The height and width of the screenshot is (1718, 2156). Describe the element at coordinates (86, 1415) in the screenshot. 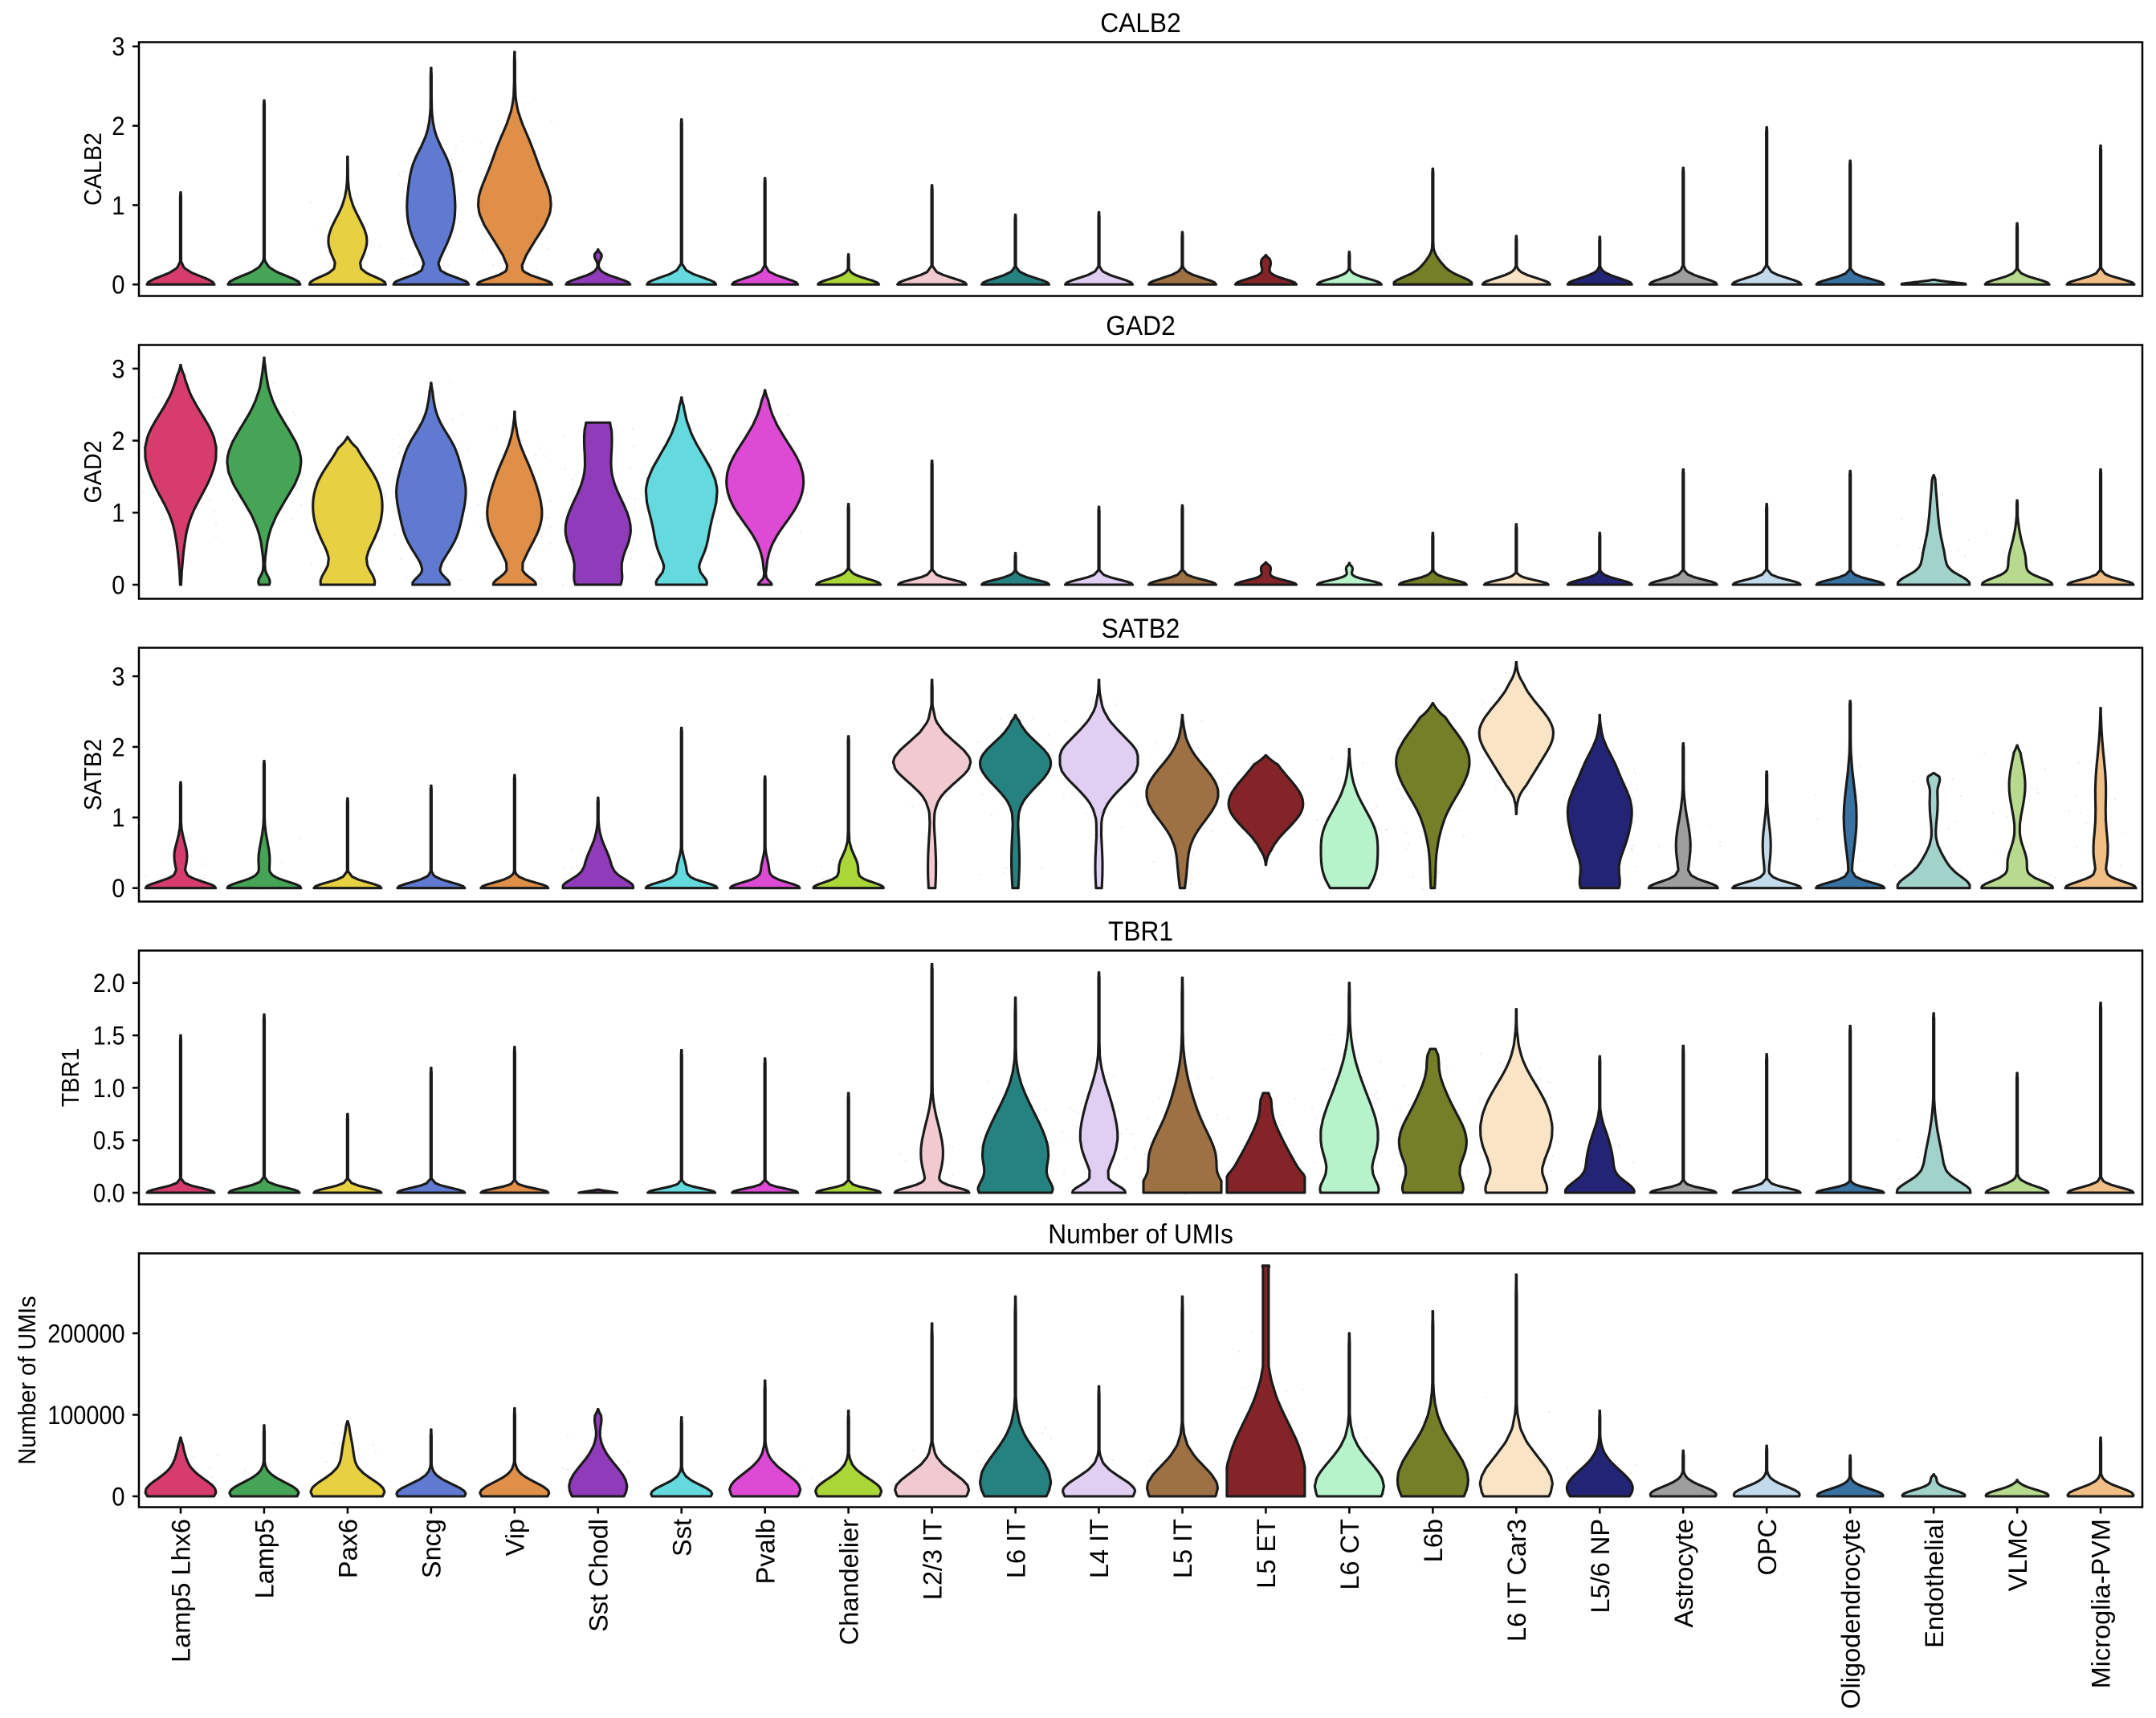

I see `svg-text: 100000` at that location.